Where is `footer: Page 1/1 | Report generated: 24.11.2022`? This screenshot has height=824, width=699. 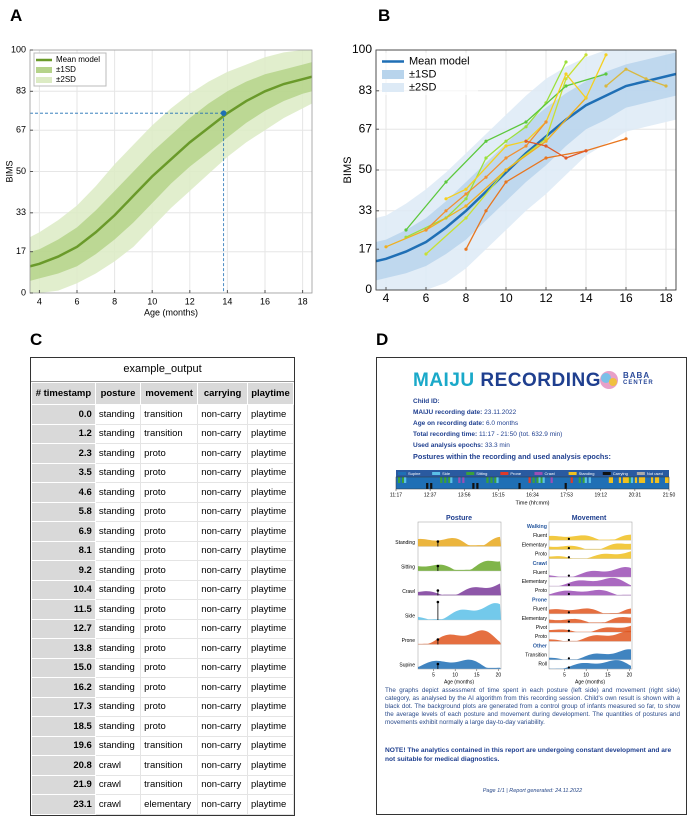 footer: Page 1/1 | Report generated: 24.11.2022 is located at coordinates (532, 791).